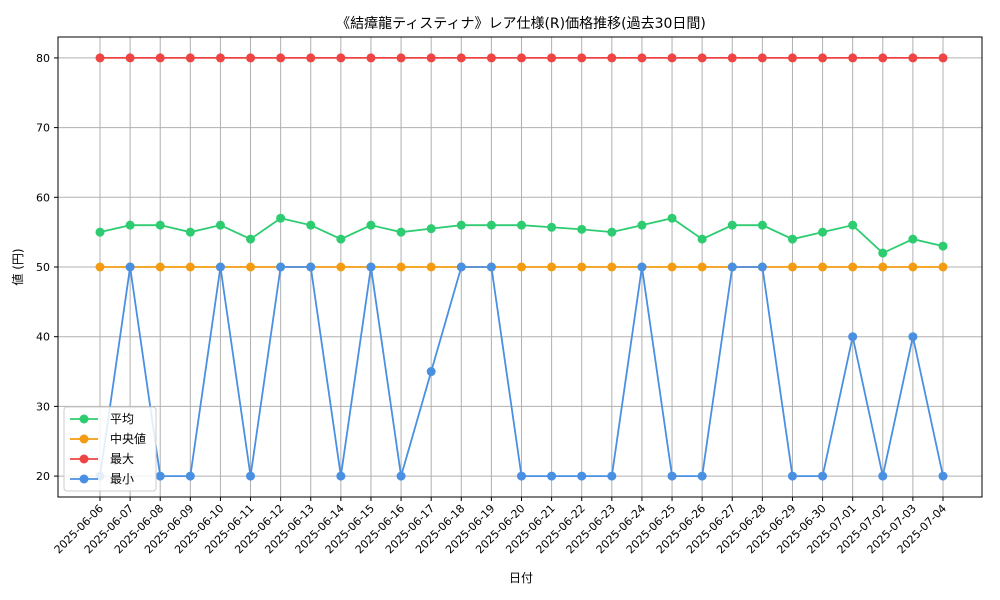 The height and width of the screenshot is (600, 1000). What do you see at coordinates (43, 128) in the screenshot?
I see `y-tick-label: 70` at bounding box center [43, 128].